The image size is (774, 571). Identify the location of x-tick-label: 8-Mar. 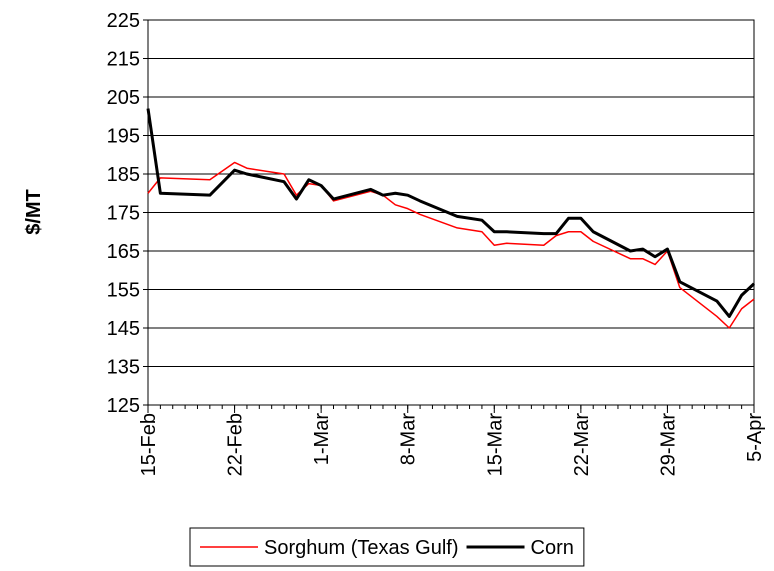
(409, 439).